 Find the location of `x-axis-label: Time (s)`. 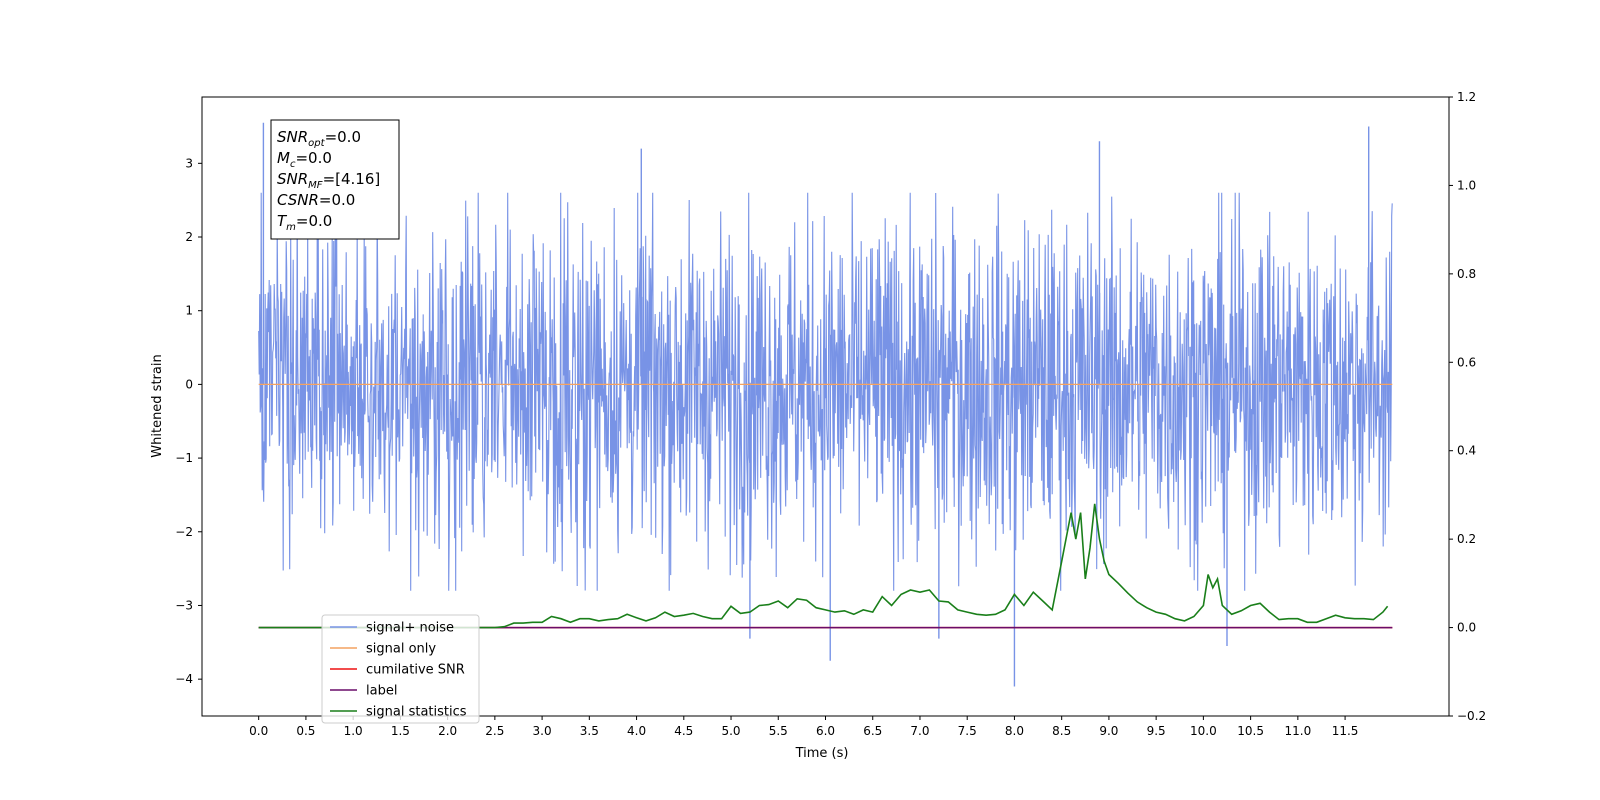

x-axis-label: Time (s) is located at coordinates (822, 753).